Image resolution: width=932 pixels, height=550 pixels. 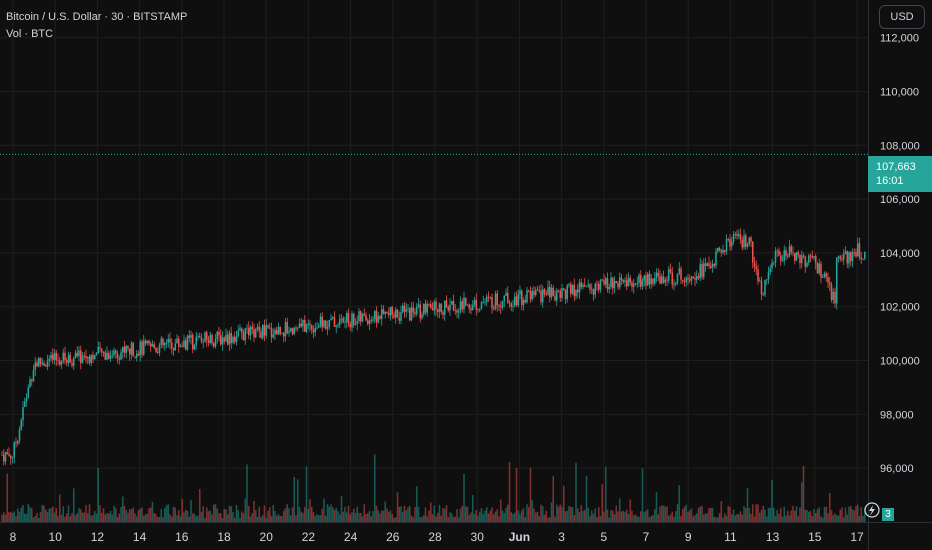 What do you see at coordinates (97, 17) in the screenshot?
I see `symbol-title: Bitcoin / U.S. Dollar · 30 · BITSTAMP` at bounding box center [97, 17].